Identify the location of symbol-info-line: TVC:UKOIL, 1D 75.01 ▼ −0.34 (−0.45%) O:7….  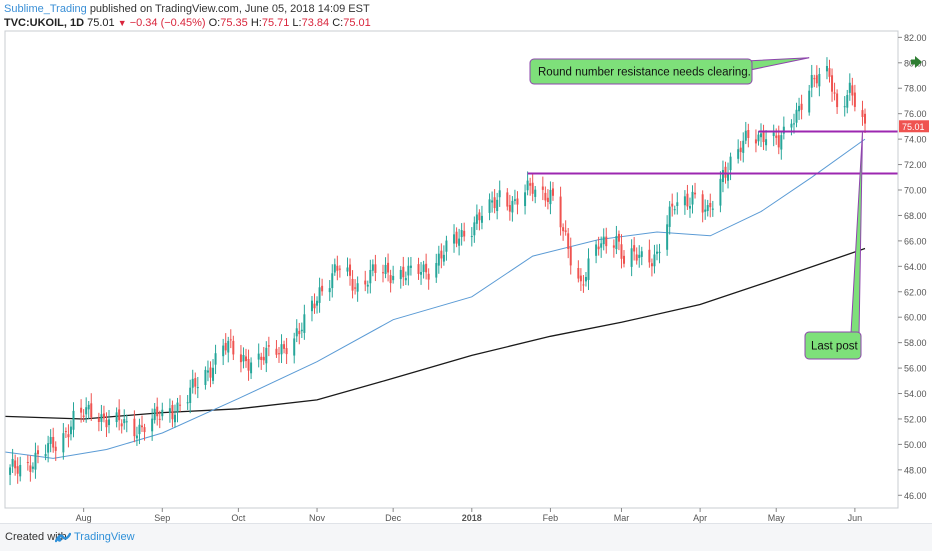
(187, 23).